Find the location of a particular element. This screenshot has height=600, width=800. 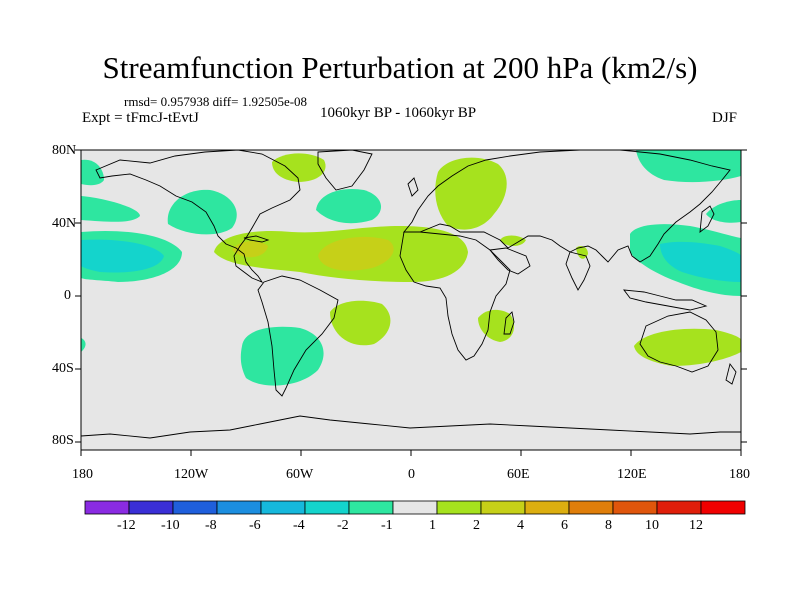

colorbar-label: -1 is located at coordinates (387, 525).